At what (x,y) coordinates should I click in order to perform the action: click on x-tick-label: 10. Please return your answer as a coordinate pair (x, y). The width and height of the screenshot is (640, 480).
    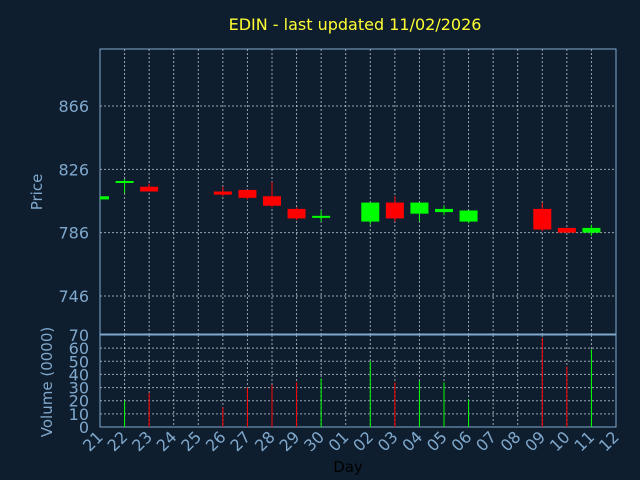
    Looking at the image, I should click on (560, 441).